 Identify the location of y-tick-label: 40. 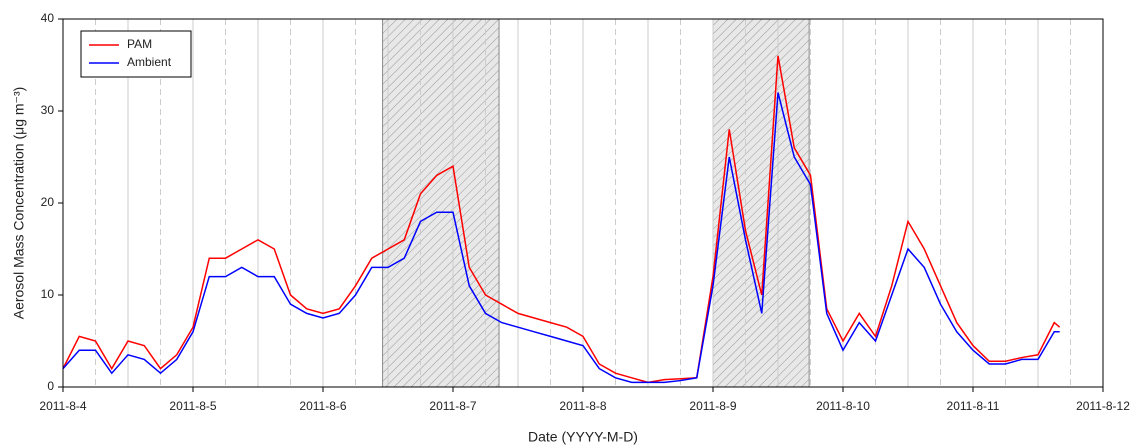
(48, 18).